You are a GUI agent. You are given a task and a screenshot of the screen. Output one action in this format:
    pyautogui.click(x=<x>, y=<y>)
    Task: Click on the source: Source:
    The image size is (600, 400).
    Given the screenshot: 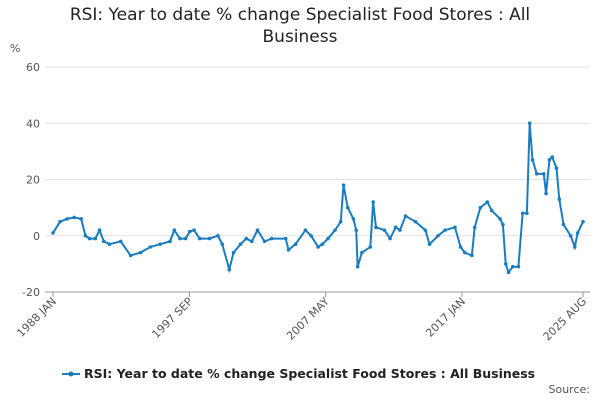 What is the action you would take?
    pyautogui.click(x=570, y=389)
    